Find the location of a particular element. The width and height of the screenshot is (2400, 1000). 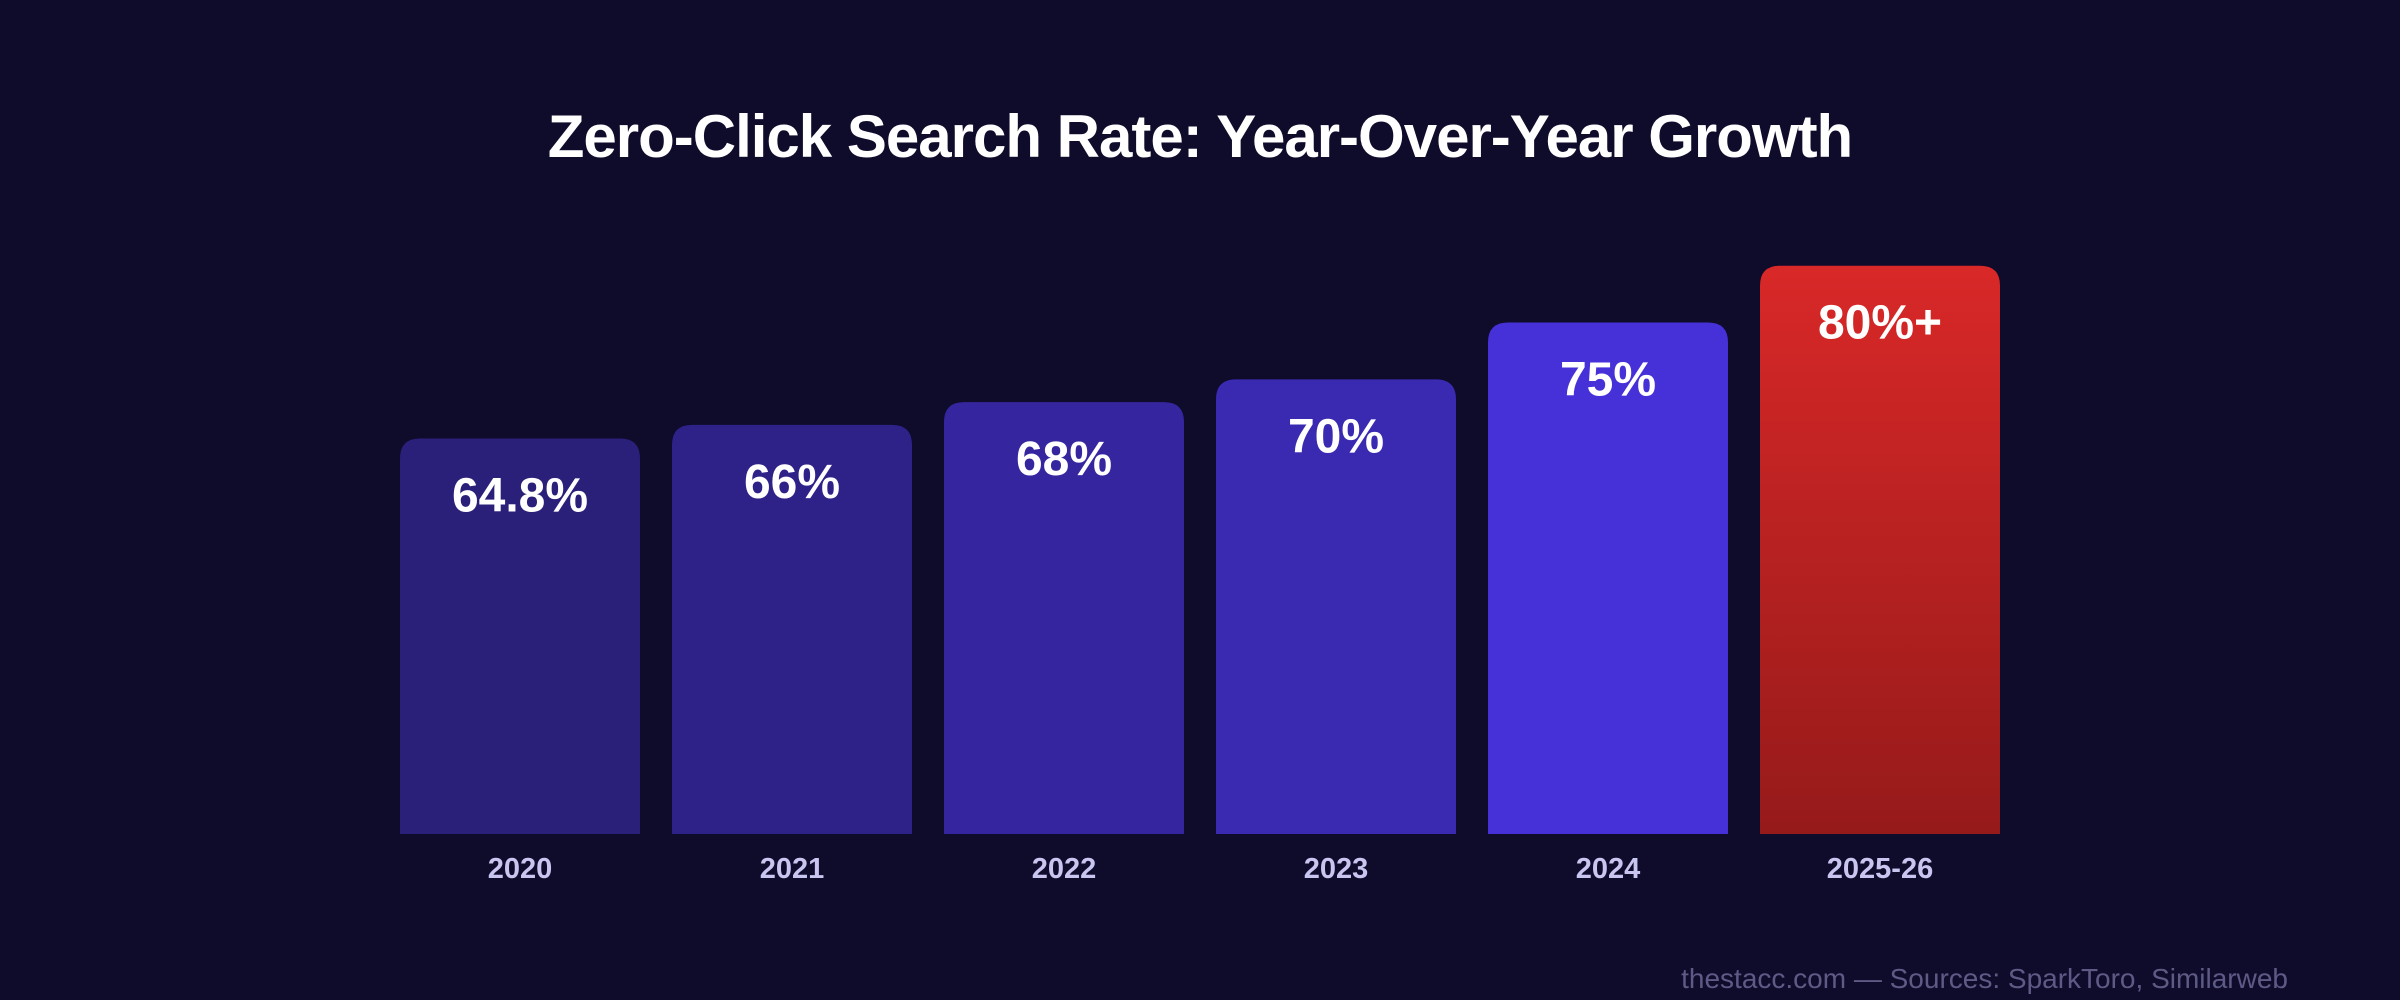

bar-value-label: 64.8% is located at coordinates (520, 495).